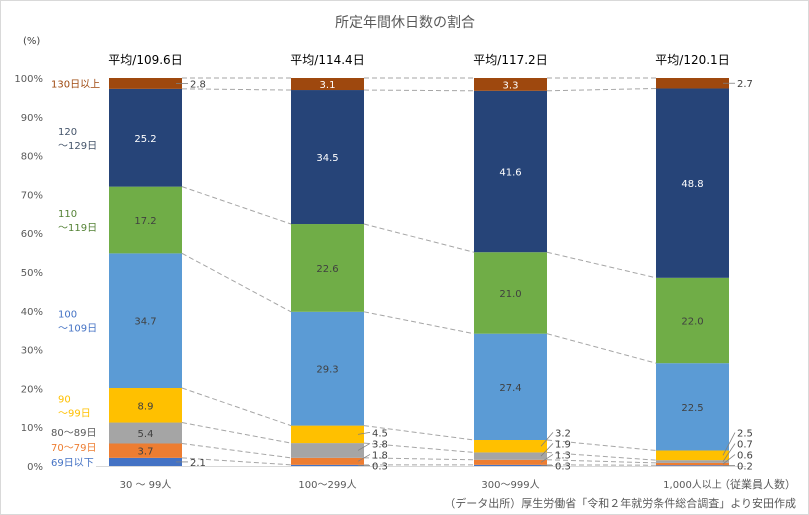 The image size is (809, 515). What do you see at coordinates (380, 455) in the screenshot?
I see `data-label: 1.8` at bounding box center [380, 455].